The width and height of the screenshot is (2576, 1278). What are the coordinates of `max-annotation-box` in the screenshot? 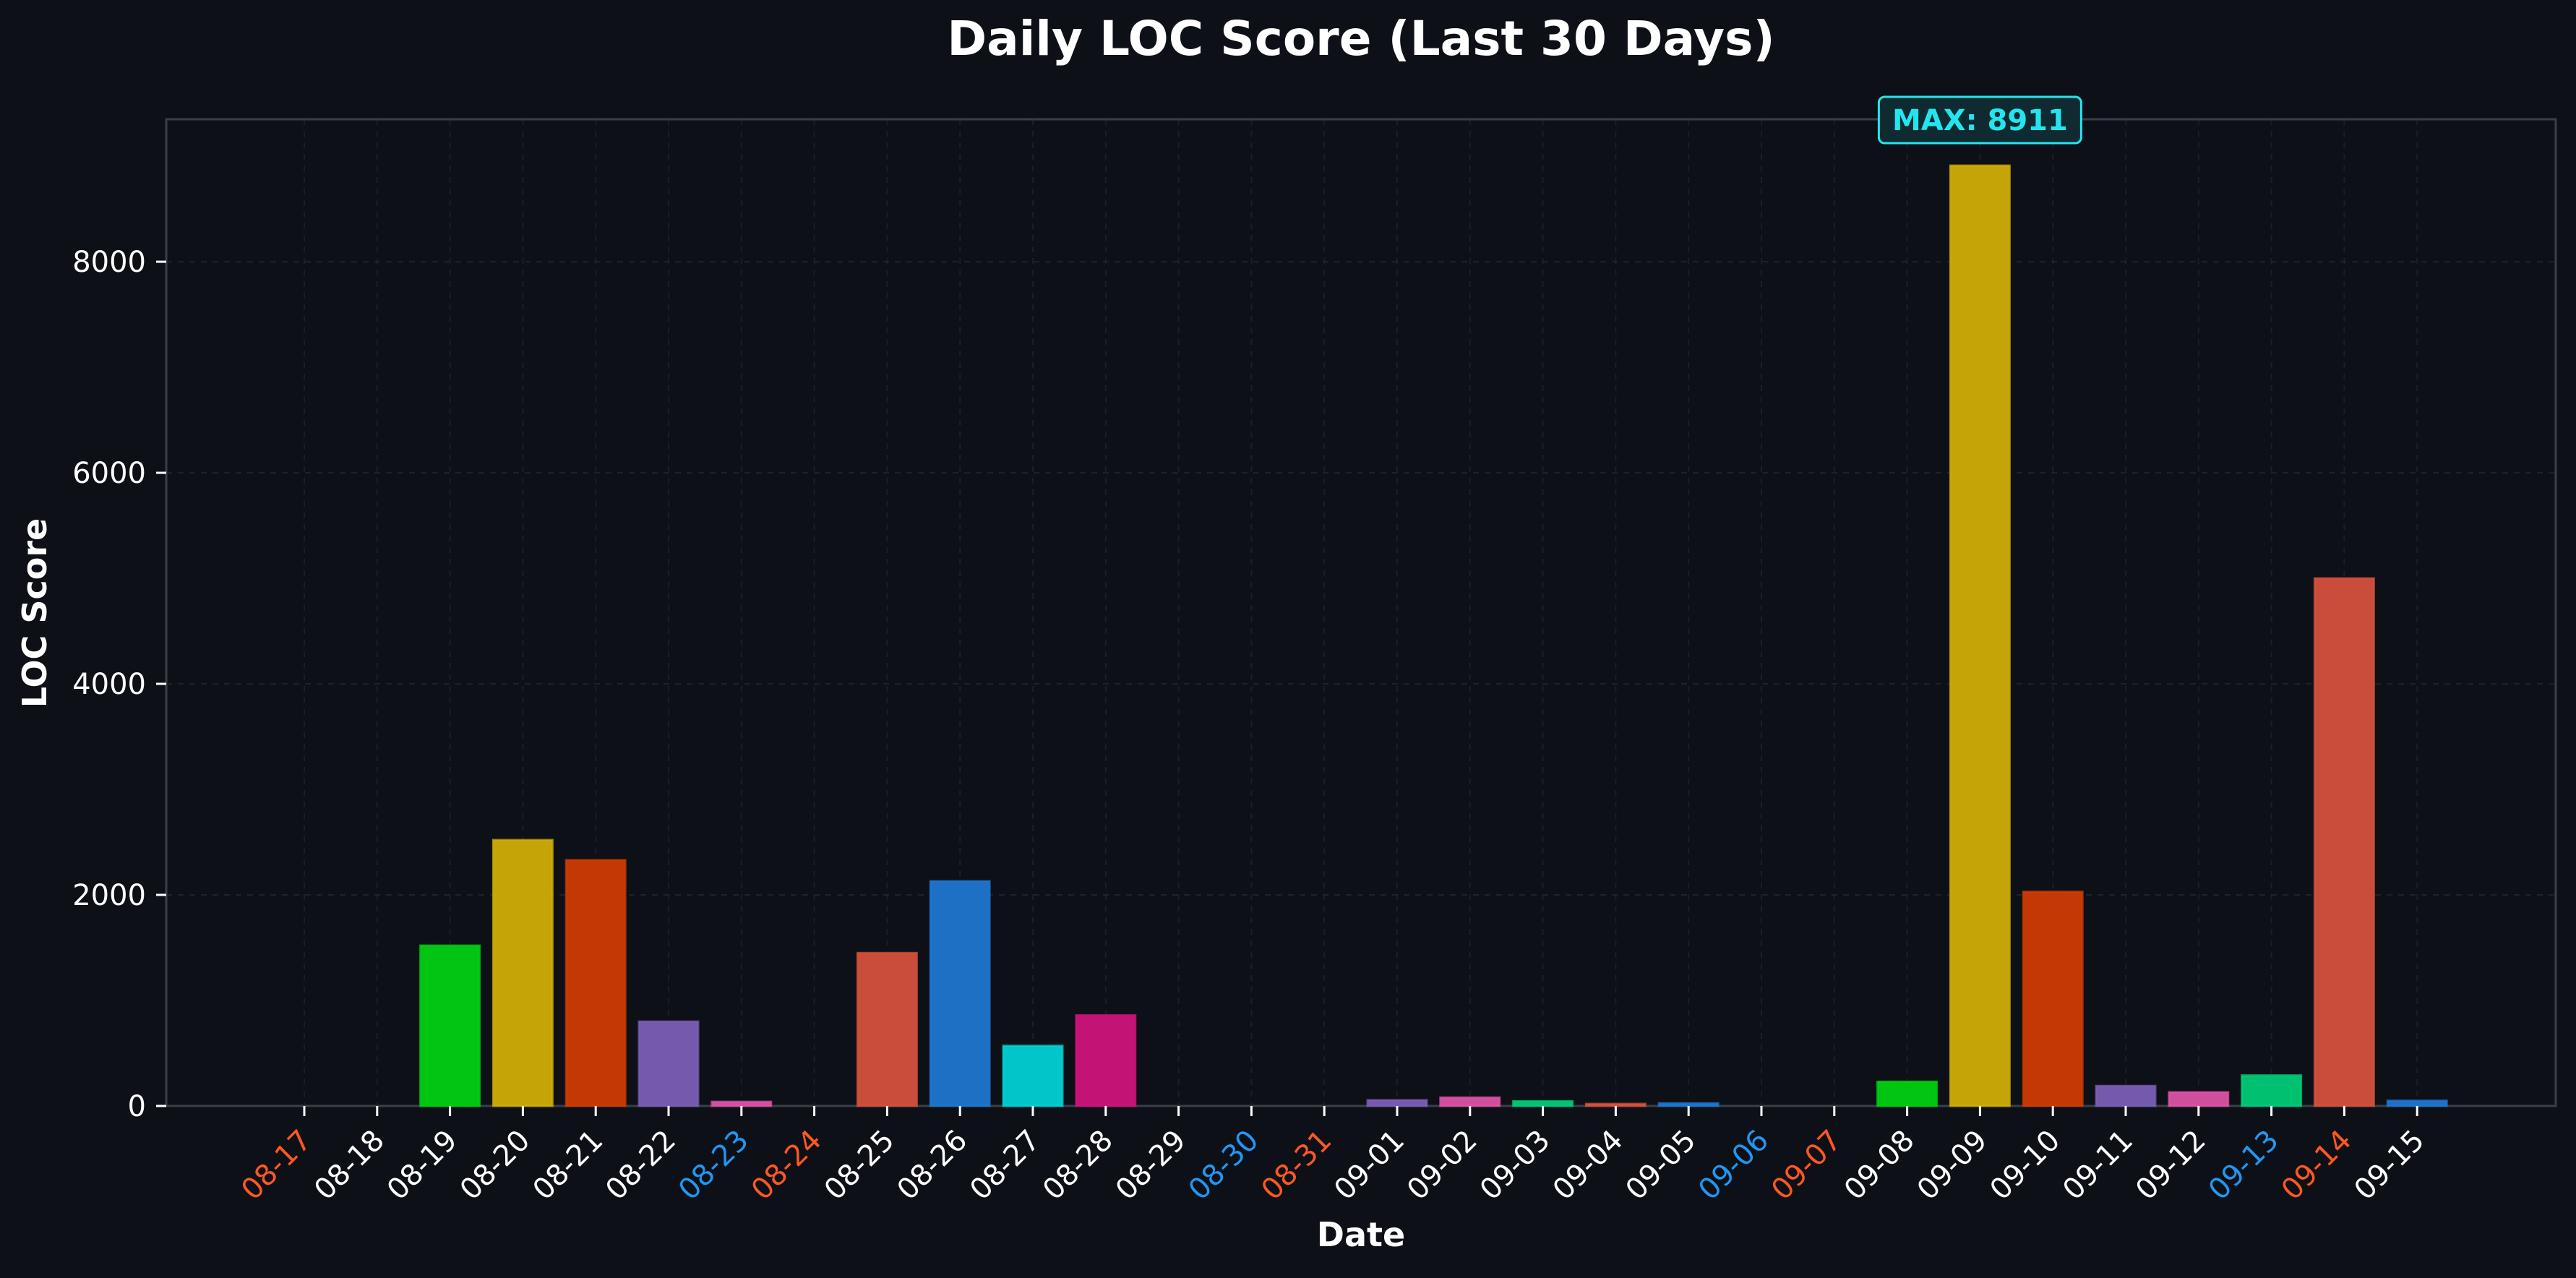 It's located at (1980, 120).